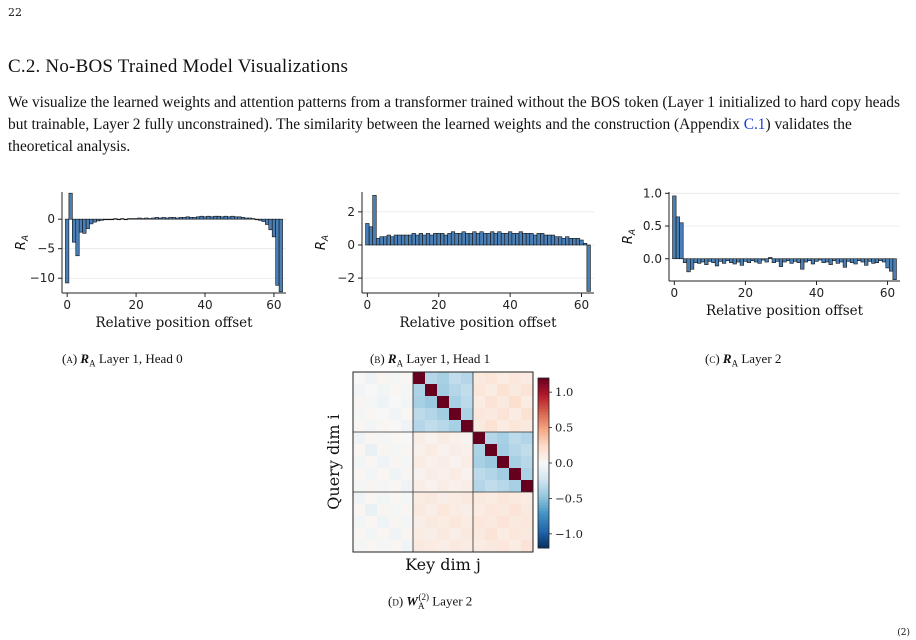 This screenshot has width=916, height=640. What do you see at coordinates (322, 242) in the screenshot?
I see `y-axis-label-b: RA` at bounding box center [322, 242].